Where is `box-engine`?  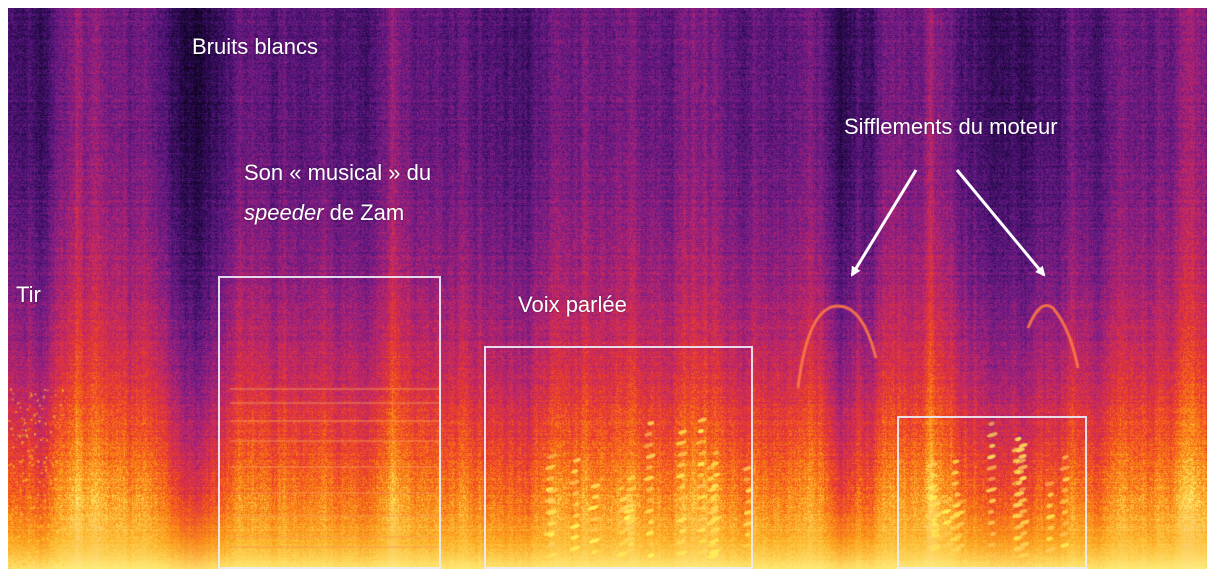 box-engine is located at coordinates (992, 492).